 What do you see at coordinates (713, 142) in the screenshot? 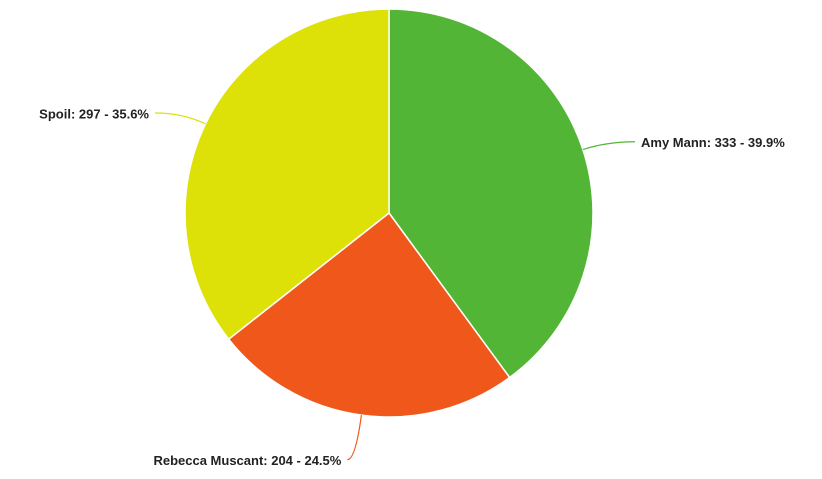
I see `data-label: Amy Mann: 333 - 39.9%` at bounding box center [713, 142].